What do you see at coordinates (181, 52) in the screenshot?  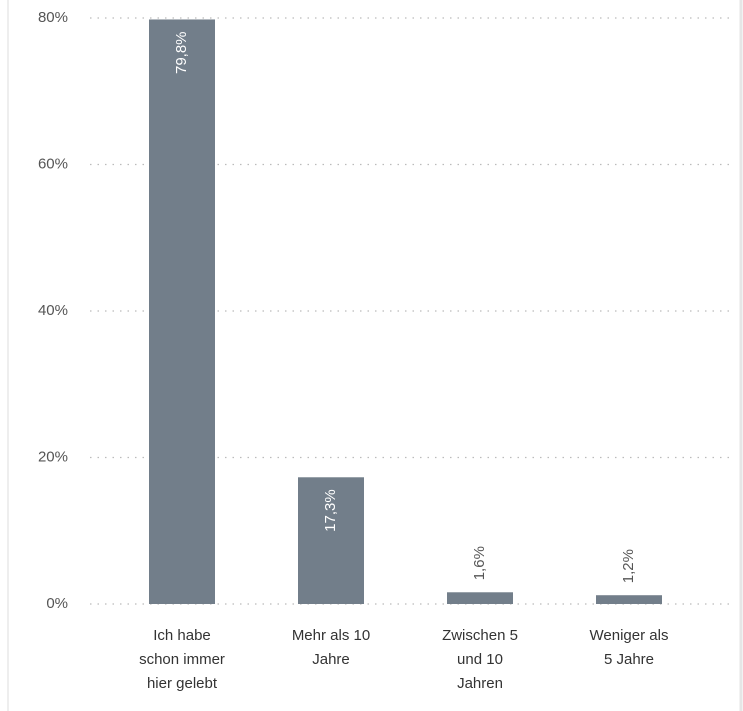 I see `value-label: 79,8%` at bounding box center [181, 52].